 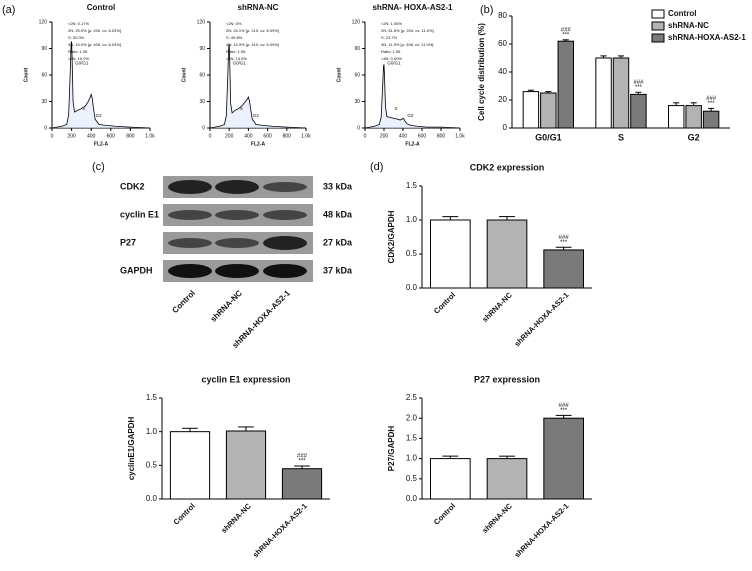 I want to click on y-tick-label: 20, so click(x=502, y=99).